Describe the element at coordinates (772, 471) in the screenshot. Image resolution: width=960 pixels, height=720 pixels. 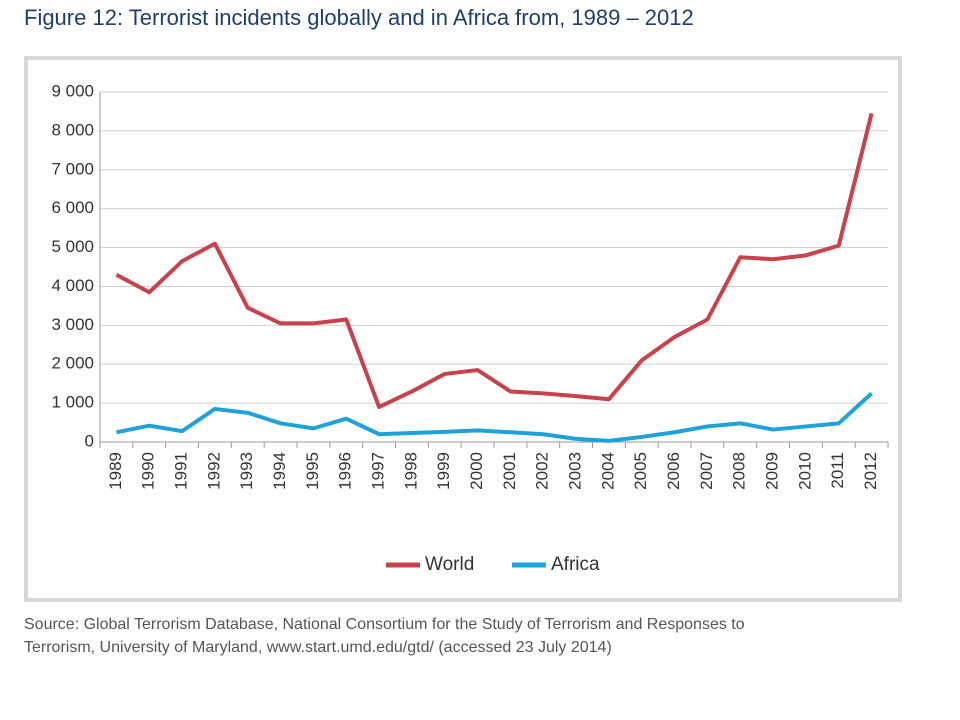
I see `x-tick-label: 2009` at that location.